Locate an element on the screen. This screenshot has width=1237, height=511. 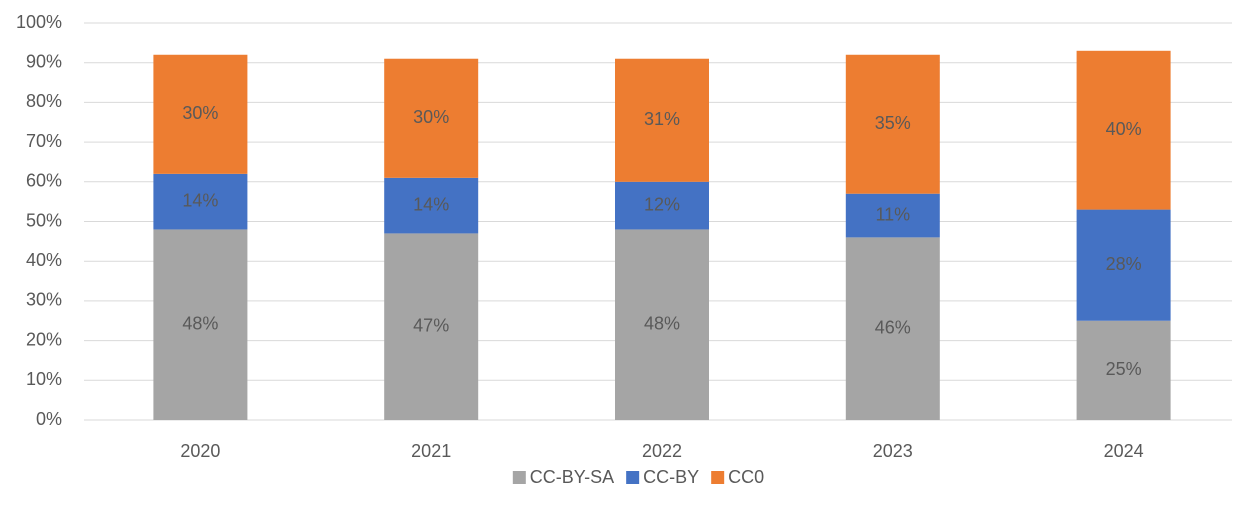
legend-label: CC0 is located at coordinates (746, 477).